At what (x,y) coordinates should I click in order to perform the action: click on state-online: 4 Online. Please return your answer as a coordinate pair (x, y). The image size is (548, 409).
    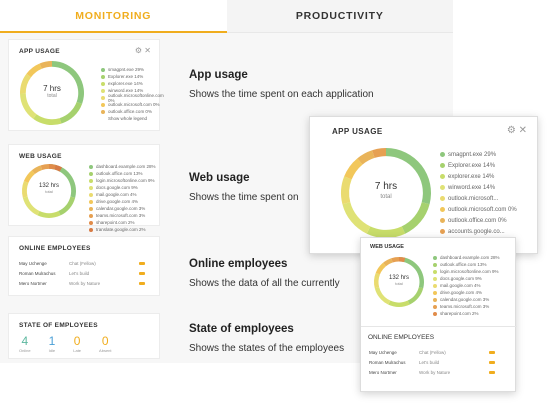
    Looking at the image, I should click on (25, 343).